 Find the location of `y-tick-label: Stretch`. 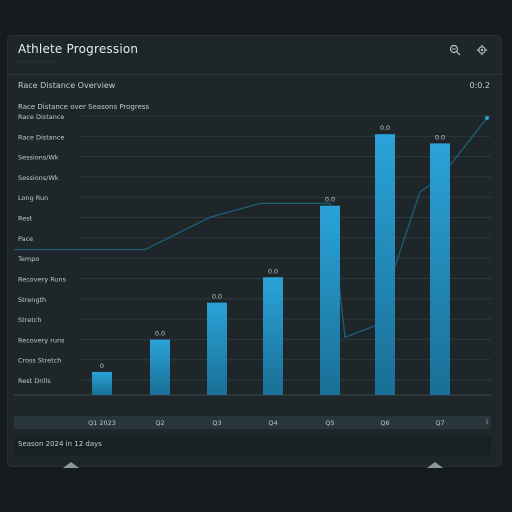

y-tick-label: Stretch is located at coordinates (29, 320).